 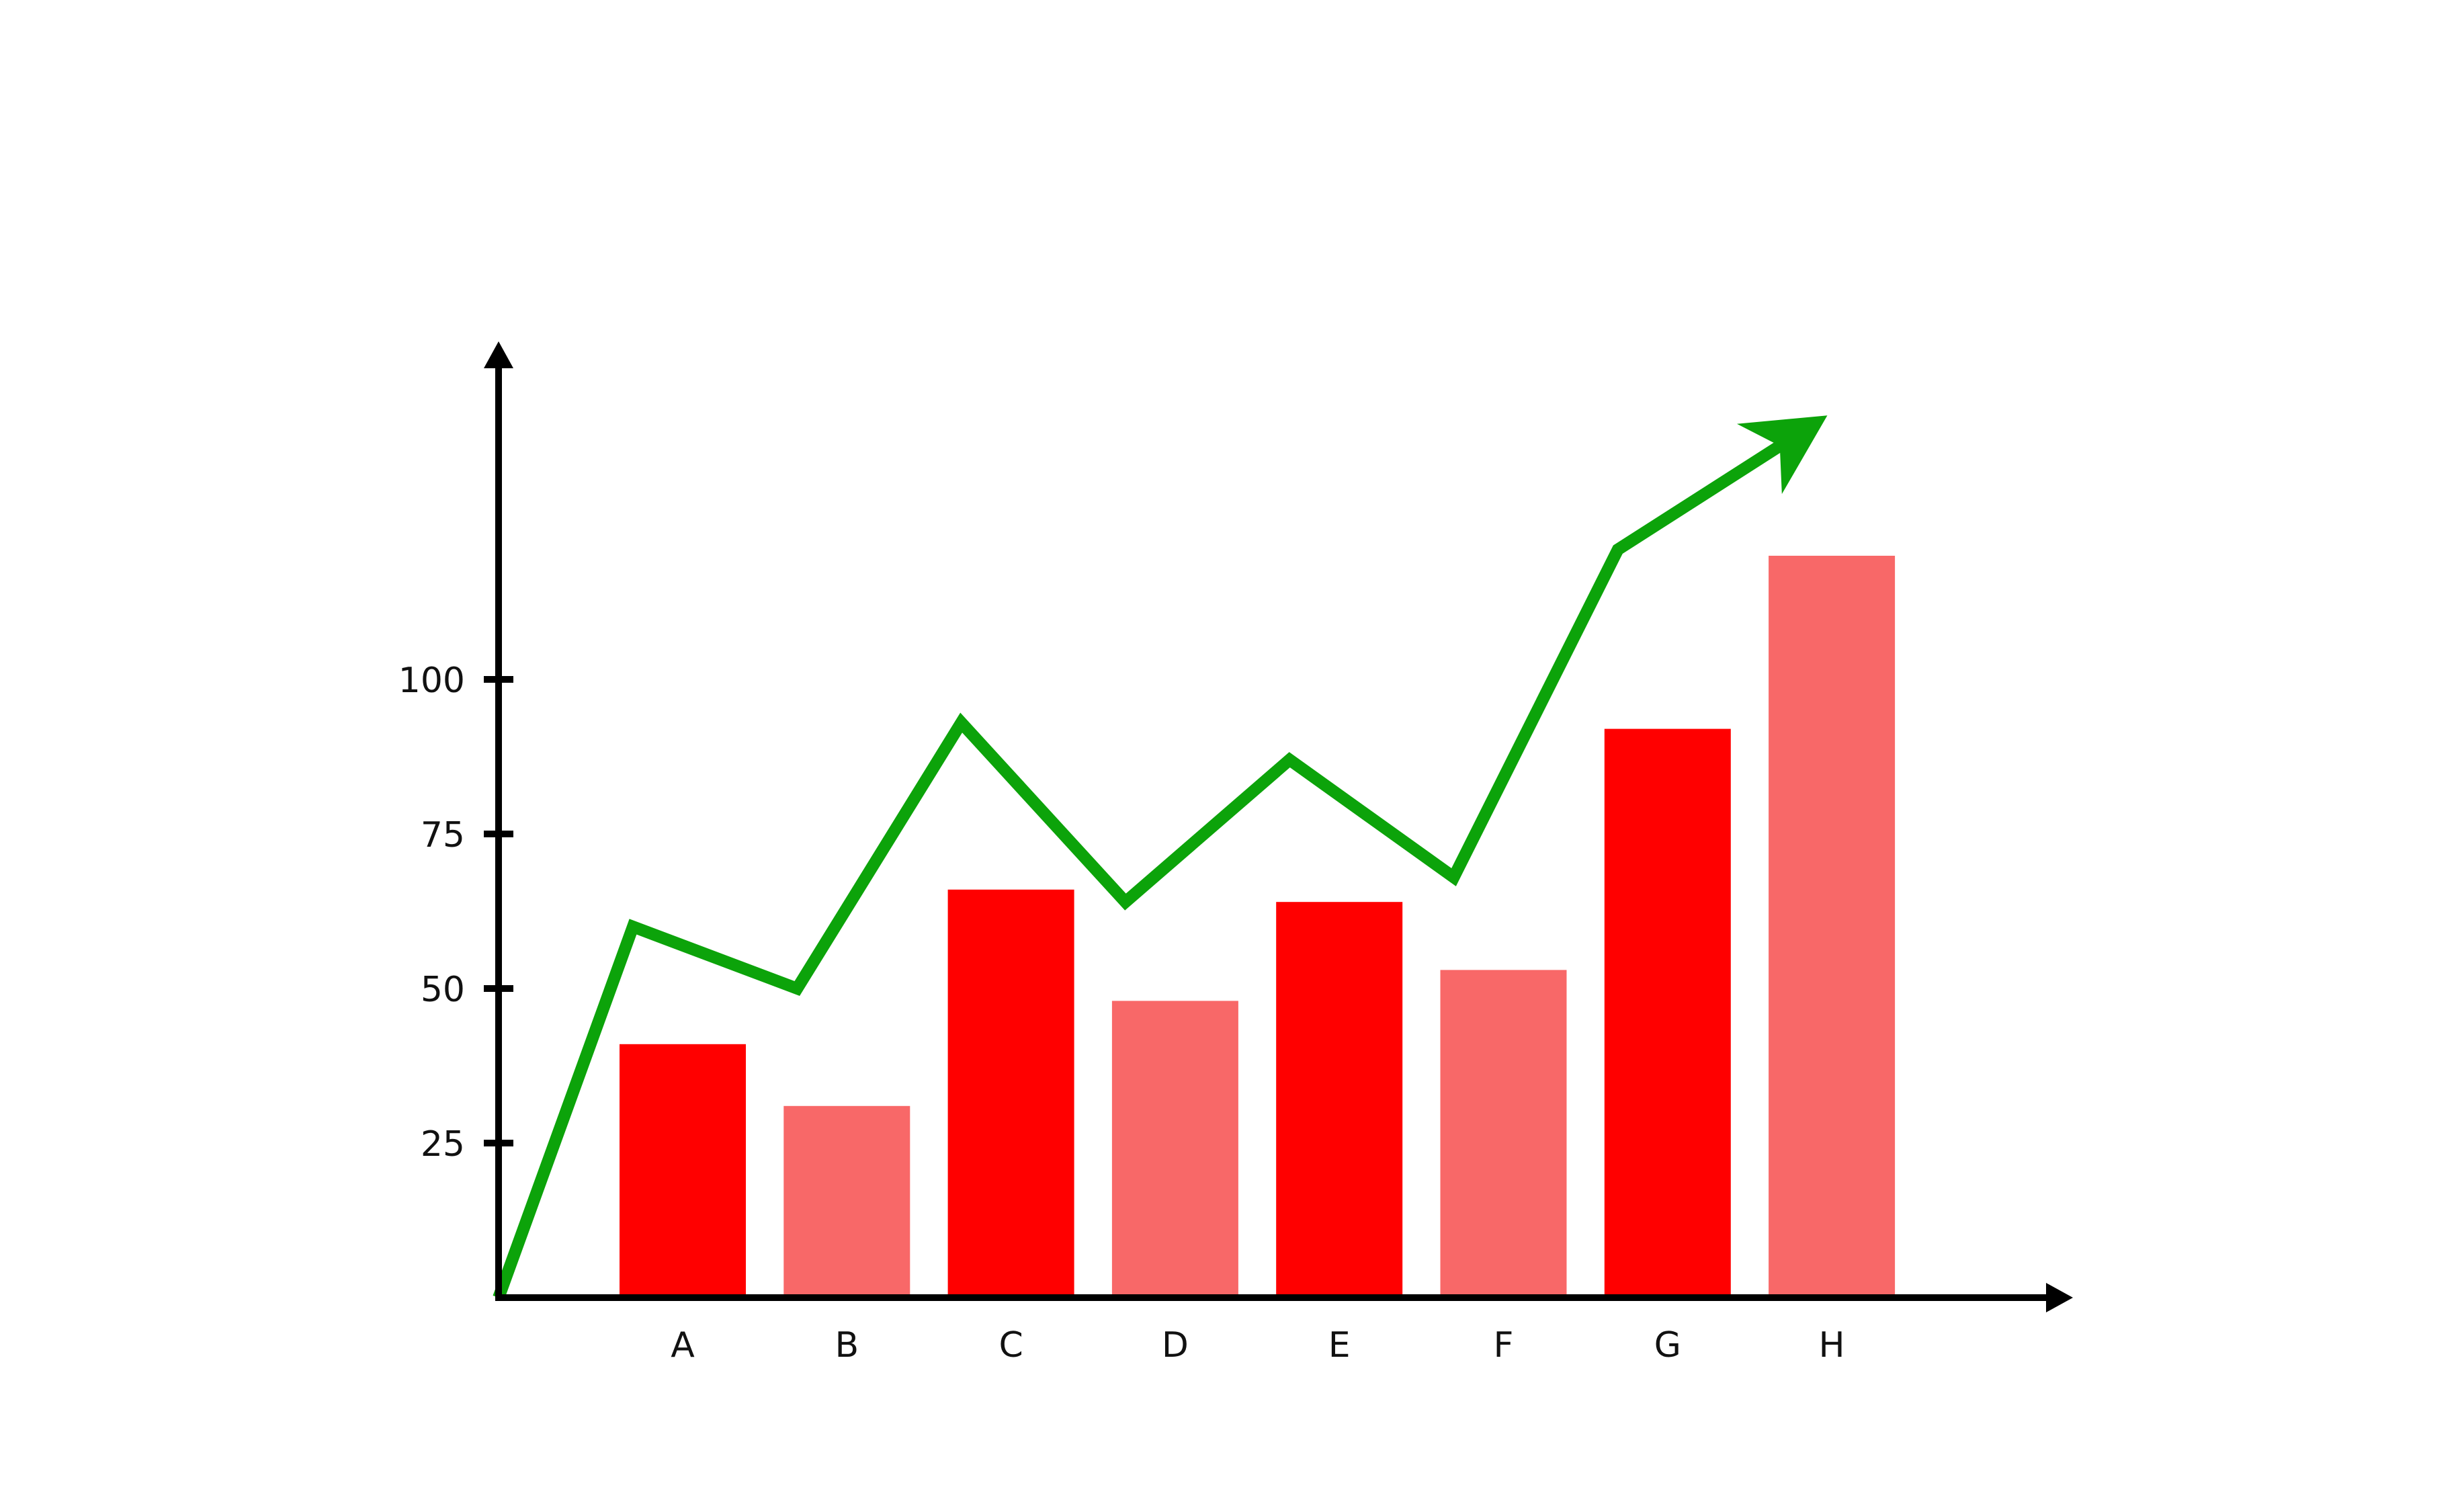 What do you see at coordinates (1011, 1345) in the screenshot?
I see `x-tick-label: C` at bounding box center [1011, 1345].